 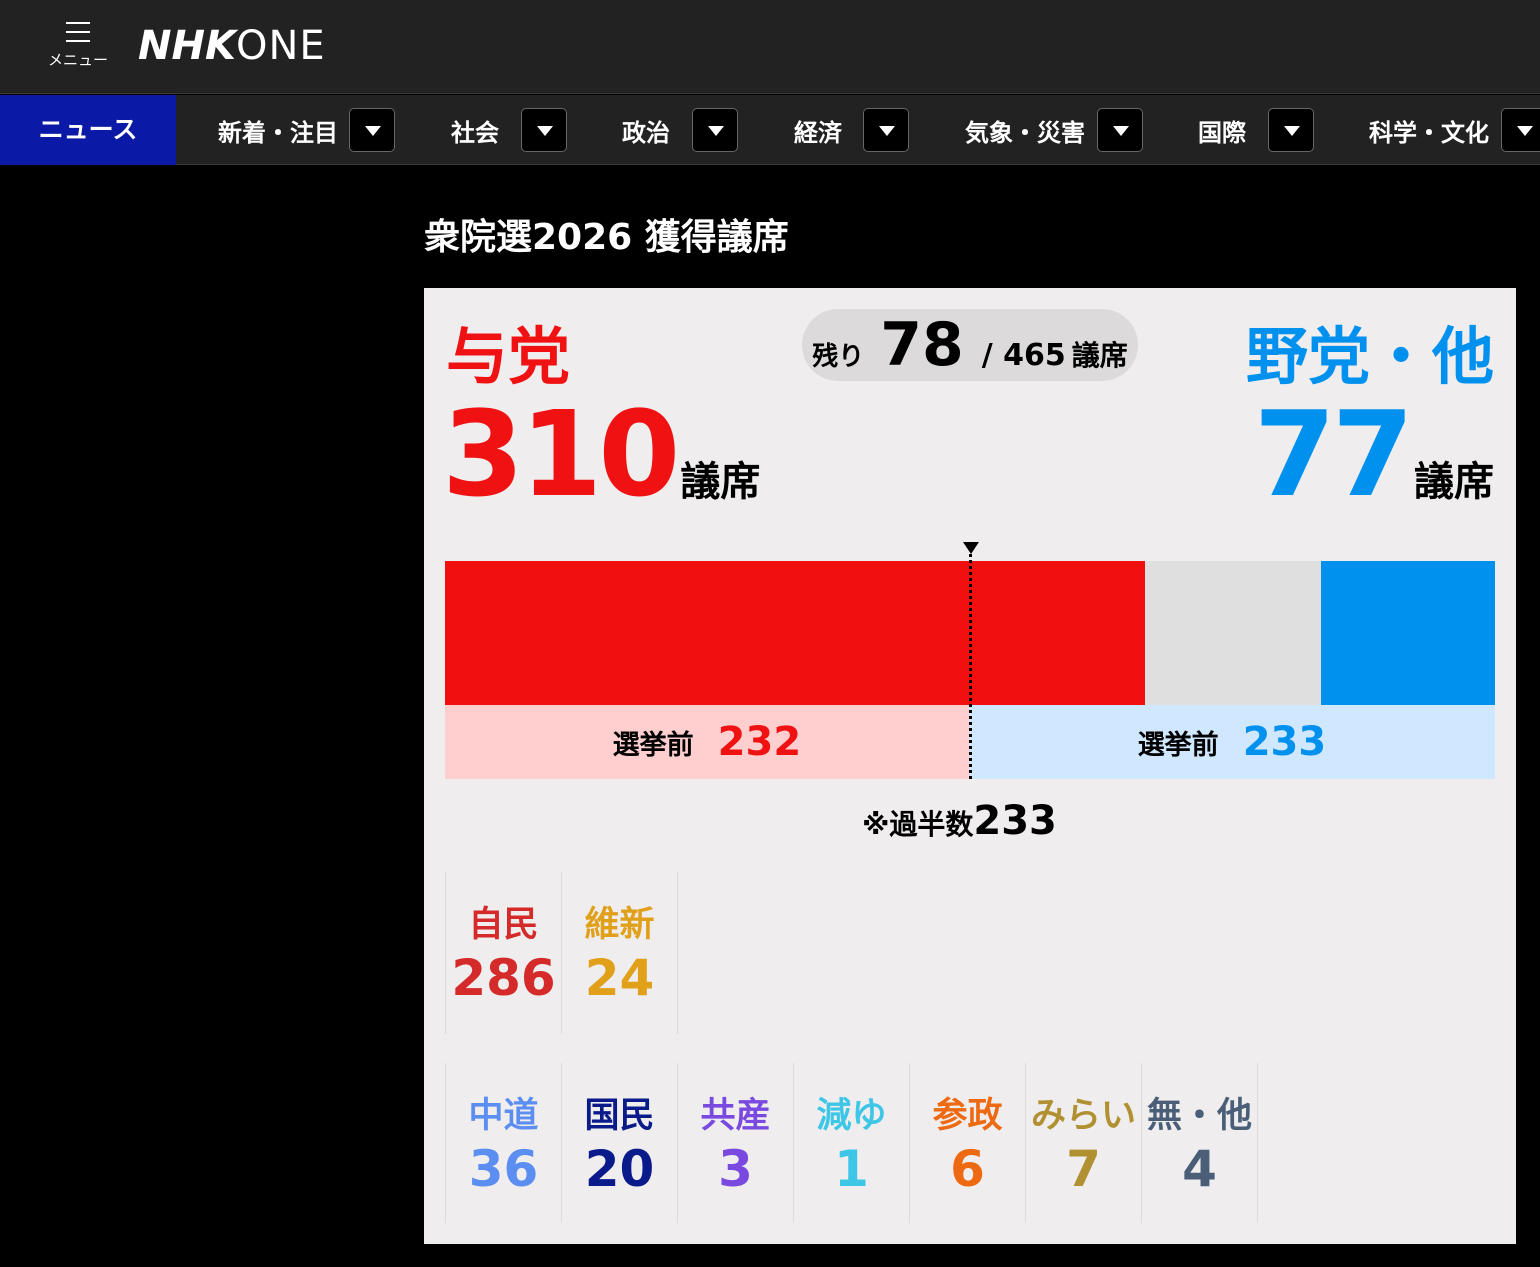 I want to click on previous-opposition-value: 233, so click(x=1284, y=742).